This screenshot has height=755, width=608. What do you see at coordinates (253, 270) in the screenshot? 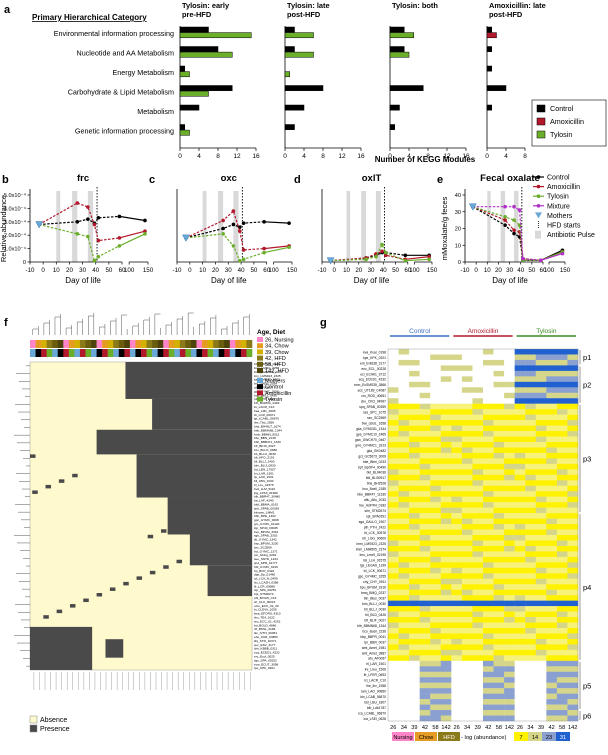
I see `x-tick-label: 50` at bounding box center [253, 270].